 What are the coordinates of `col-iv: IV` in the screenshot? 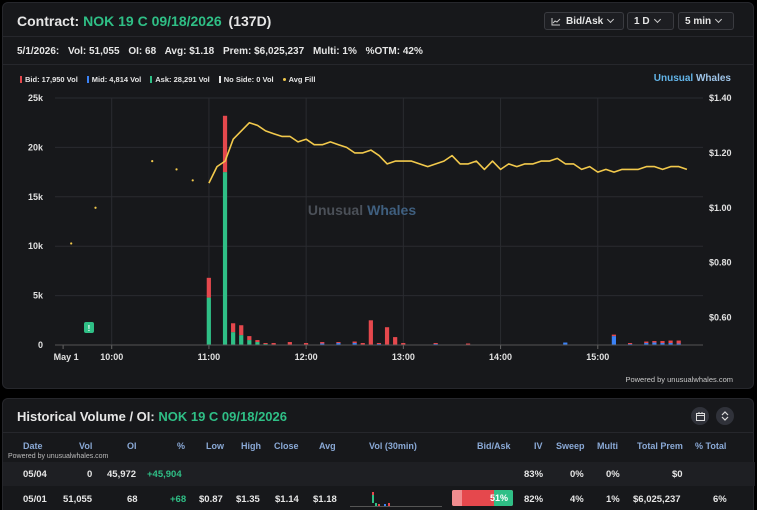 It's located at (538, 446).